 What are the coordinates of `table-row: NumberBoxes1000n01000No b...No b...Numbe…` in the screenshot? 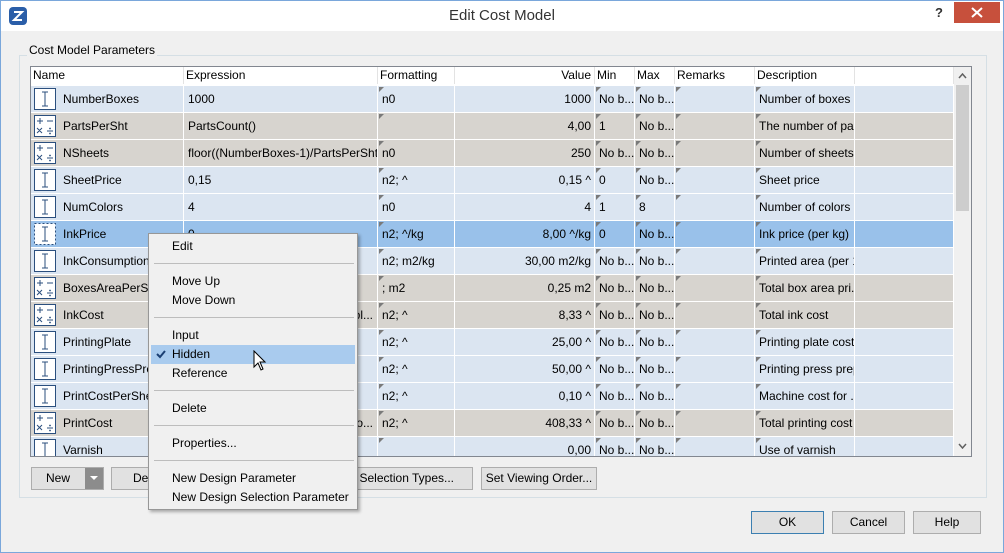 It's located at (492, 99).